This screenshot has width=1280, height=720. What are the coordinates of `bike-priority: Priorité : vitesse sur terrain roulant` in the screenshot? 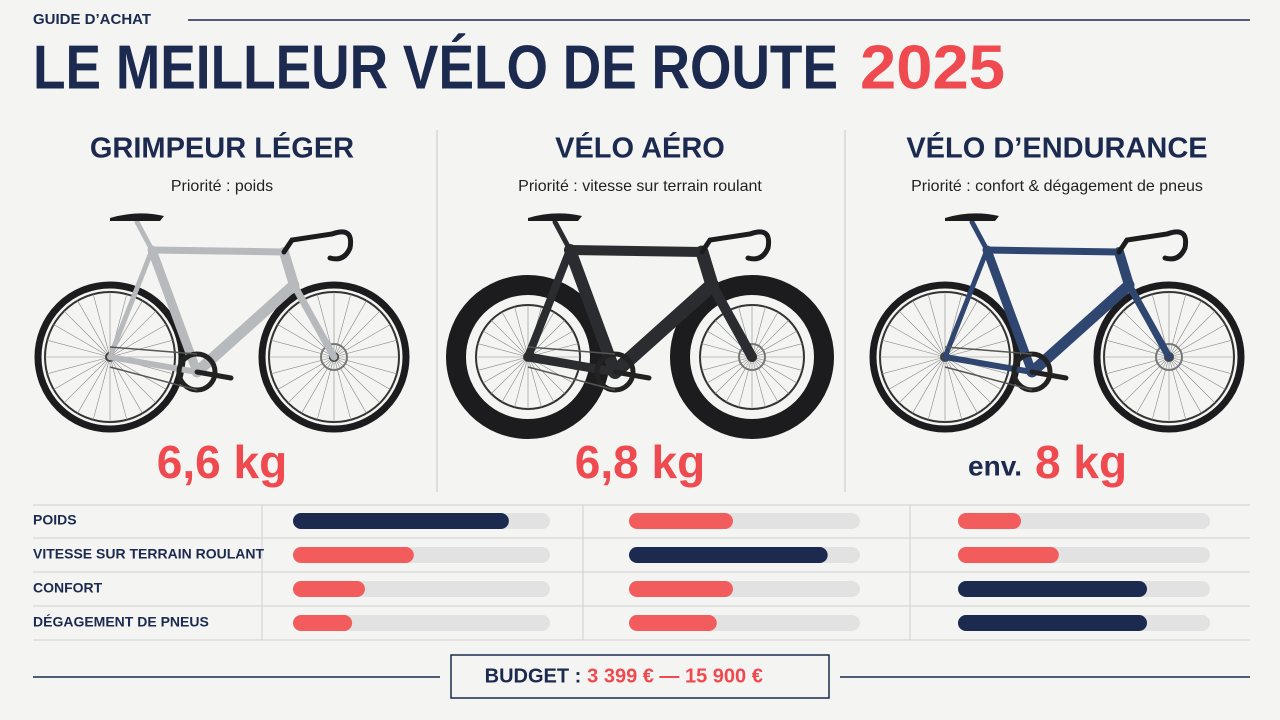 It's located at (640, 186).